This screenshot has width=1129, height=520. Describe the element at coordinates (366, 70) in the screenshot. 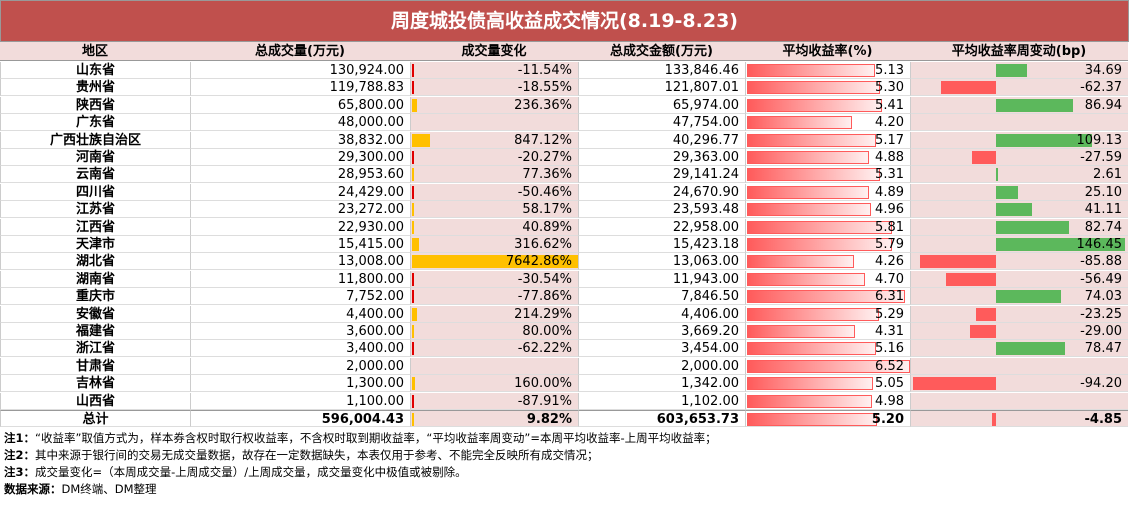

I see `cell-text: 130,924.00` at that location.